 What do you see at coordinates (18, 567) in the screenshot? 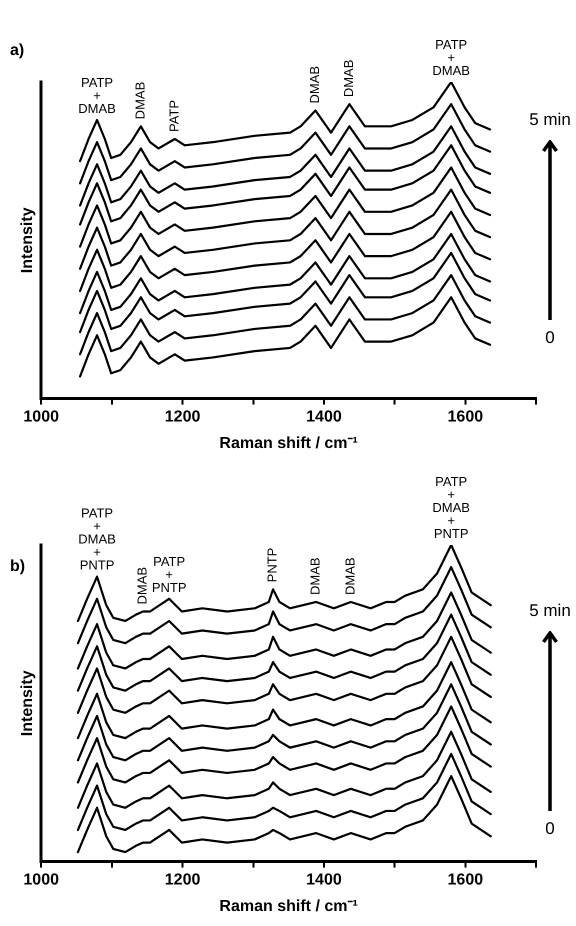
I see `text: b)` at bounding box center [18, 567].